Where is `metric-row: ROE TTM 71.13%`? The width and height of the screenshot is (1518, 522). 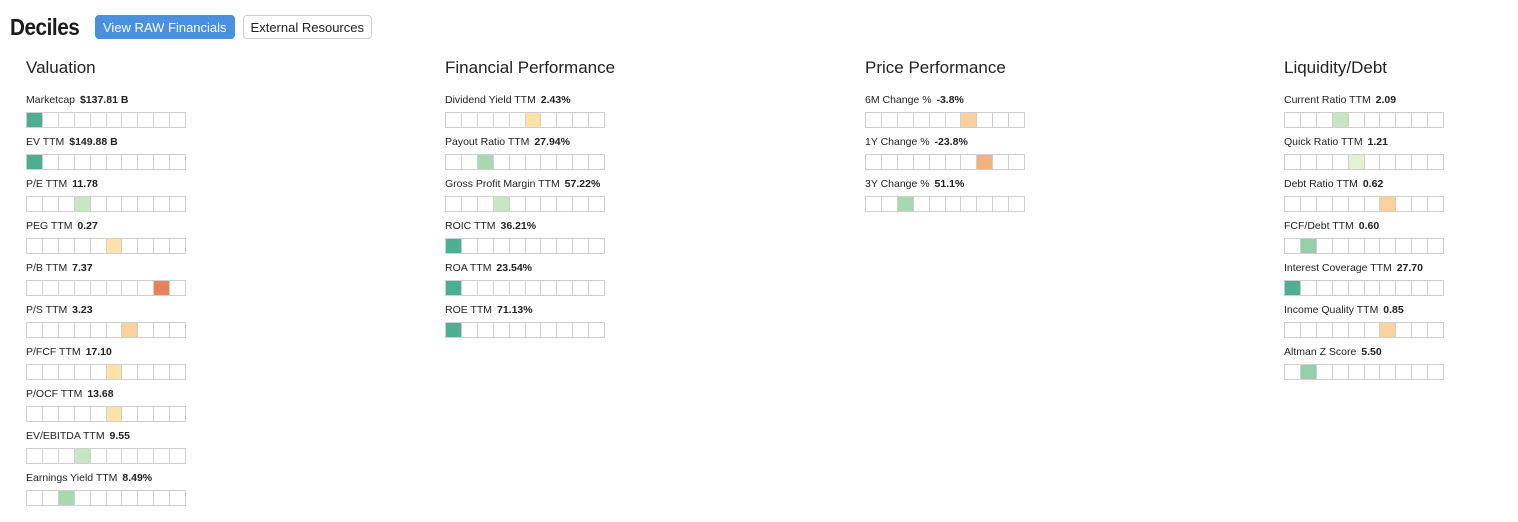 metric-row: ROE TTM 71.13% is located at coordinates (565, 325).